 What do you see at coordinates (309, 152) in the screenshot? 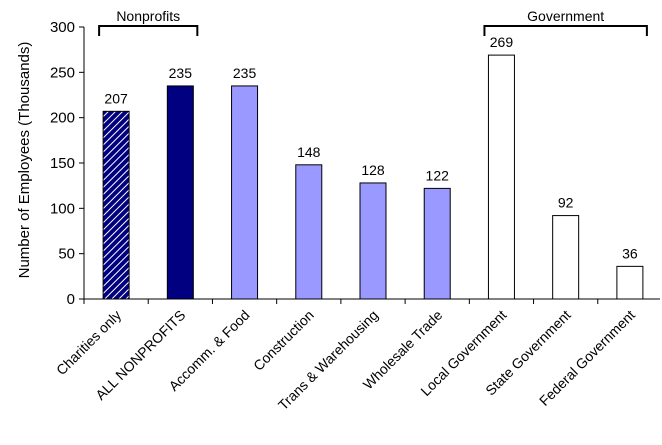
I see `data-label: 148` at bounding box center [309, 152].